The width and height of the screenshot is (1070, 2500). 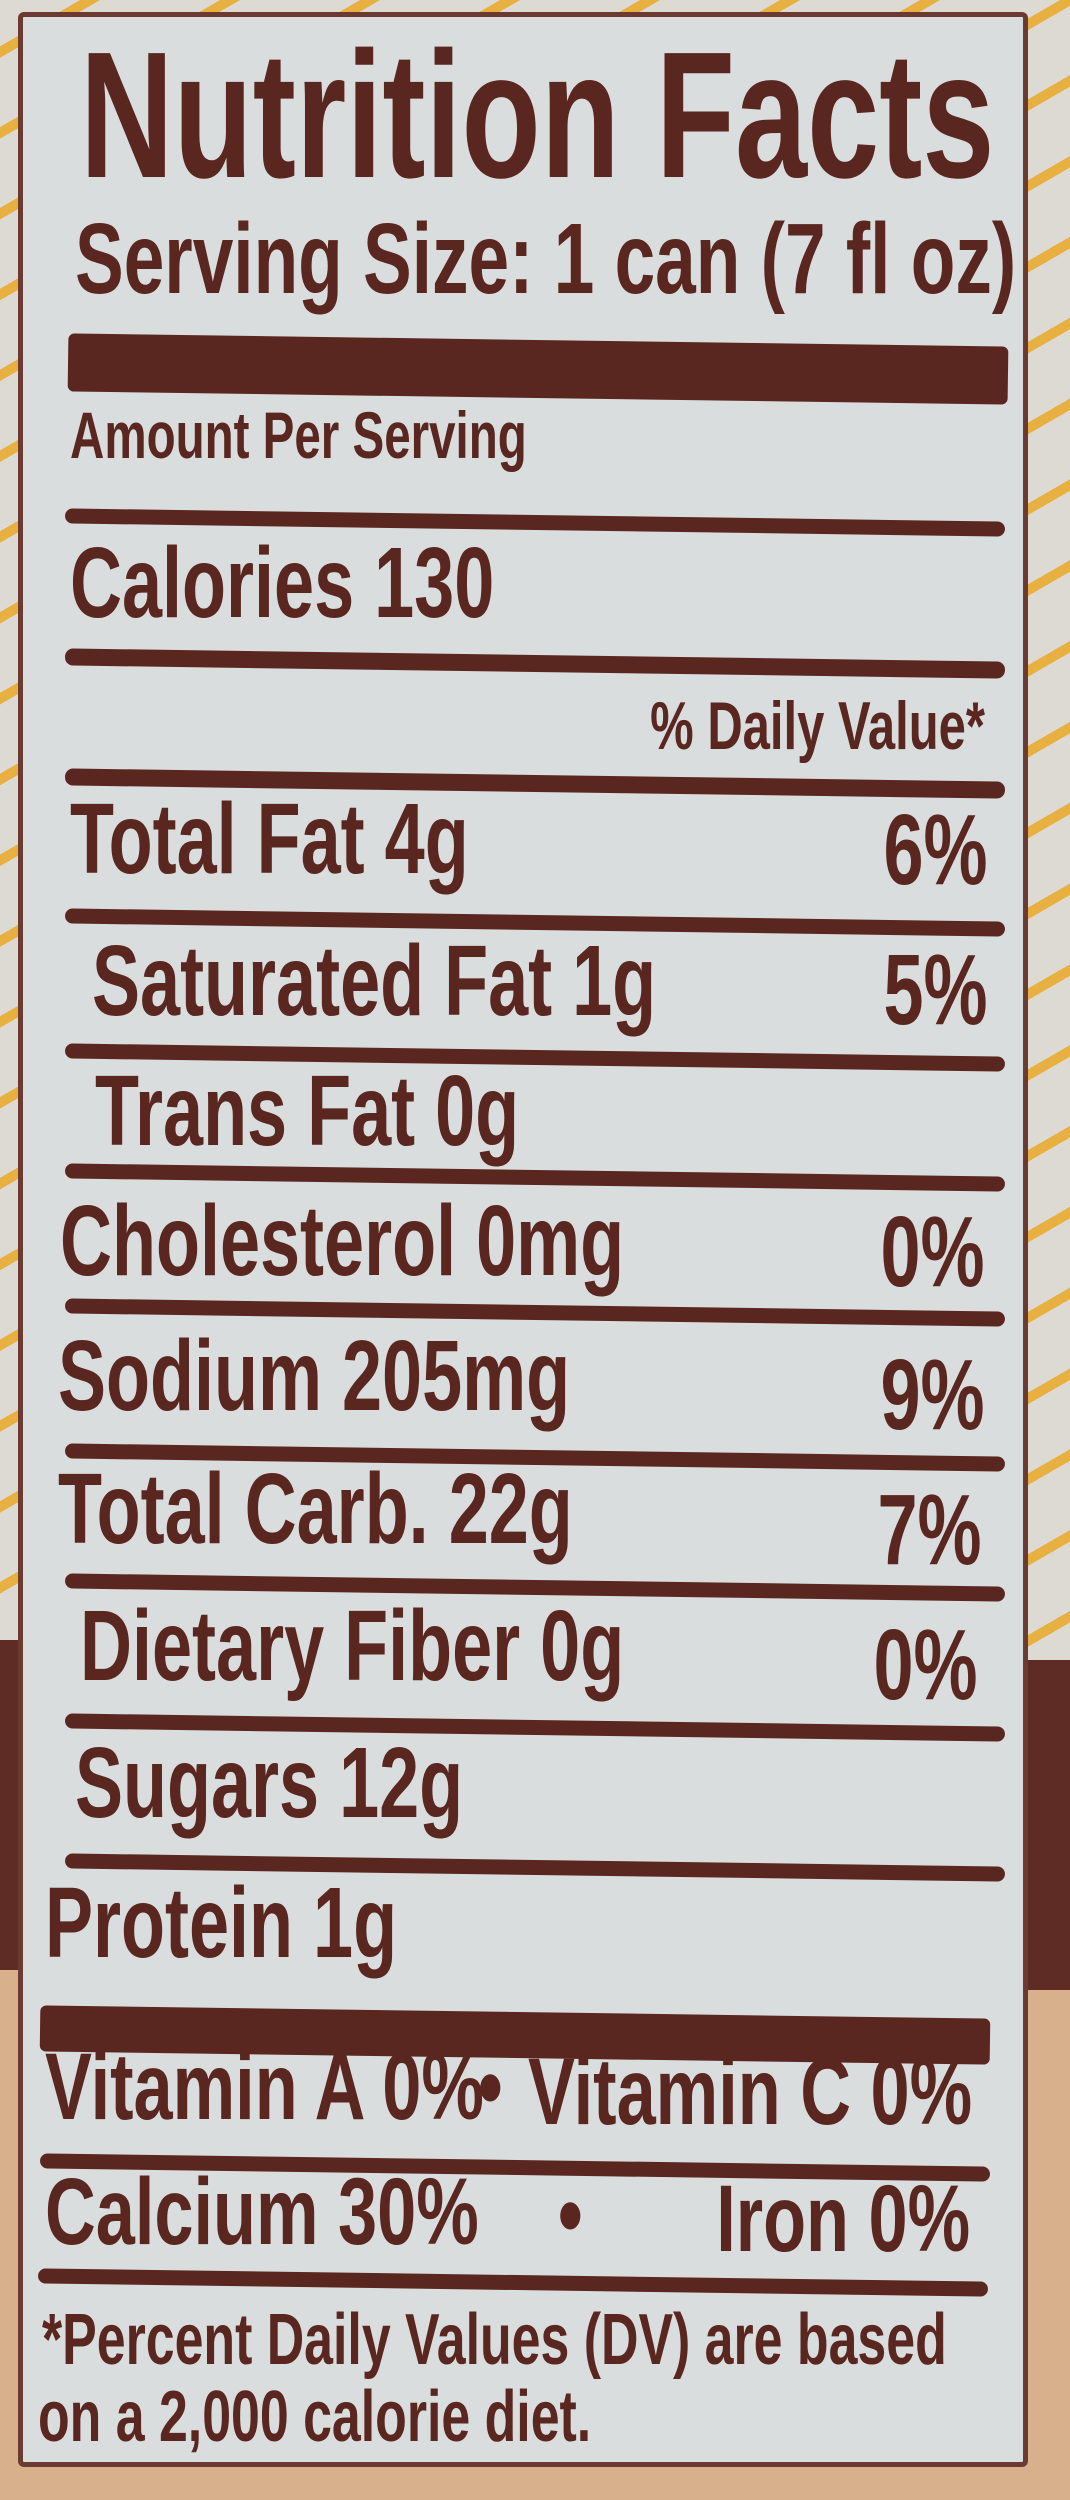 I want to click on nutrient-dietary-fiber-dv: 0%, so click(x=925, y=1665).